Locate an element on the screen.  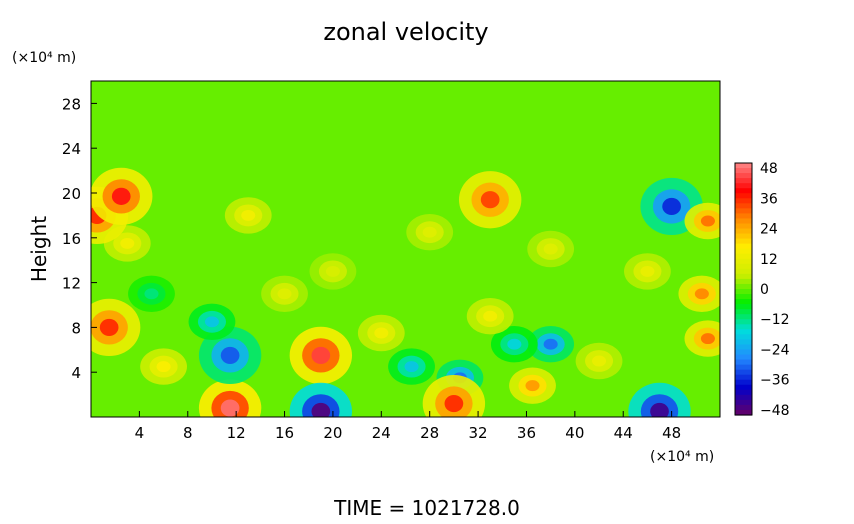
x-tick-label: 28 is located at coordinates (429, 433).